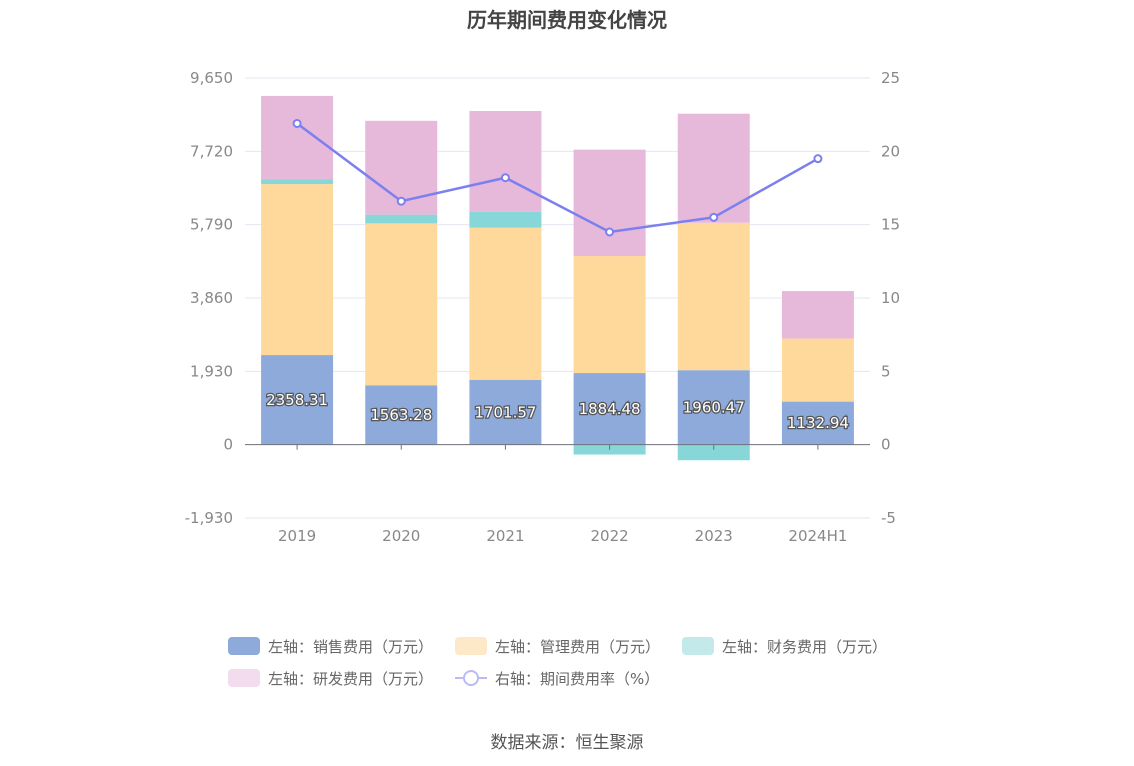  Describe the element at coordinates (211, 371) in the screenshot. I see `left-axis-tick-label: 1,930` at that location.